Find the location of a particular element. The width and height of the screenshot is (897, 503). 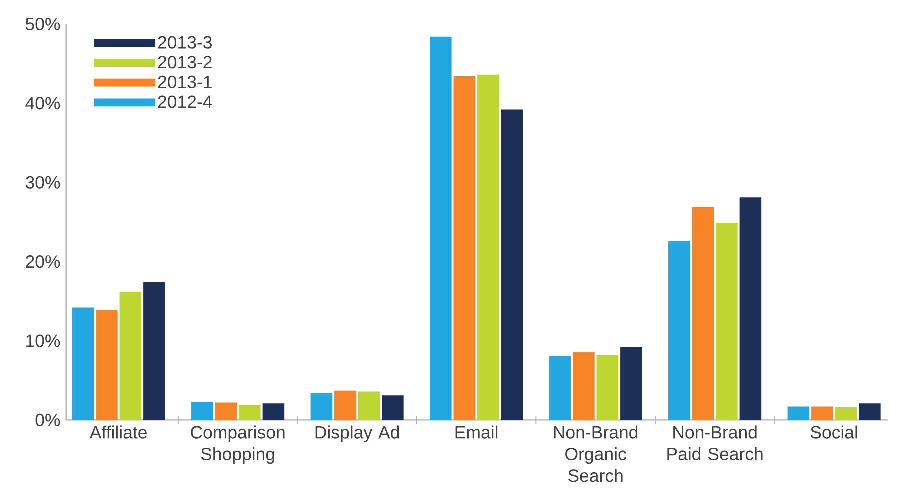

y-tick-label: 30% is located at coordinates (43, 182).